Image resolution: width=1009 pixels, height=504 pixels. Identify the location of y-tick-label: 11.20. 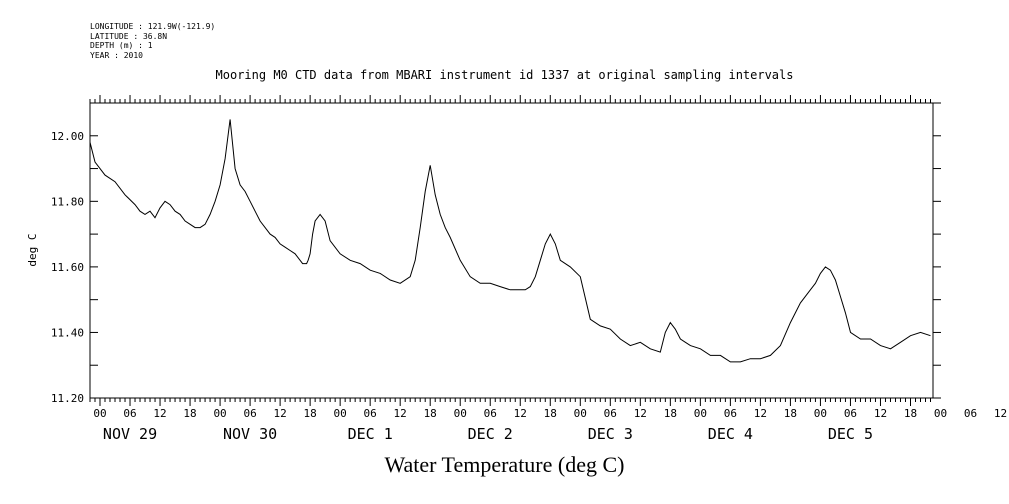
(67, 398).